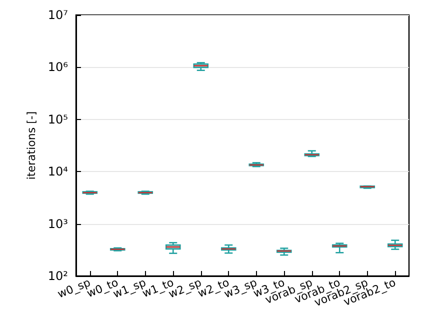 This screenshot has width=432, height=324. What do you see at coordinates (58, 171) in the screenshot?
I see `y-tick-label: 10⁴` at bounding box center [58, 171].